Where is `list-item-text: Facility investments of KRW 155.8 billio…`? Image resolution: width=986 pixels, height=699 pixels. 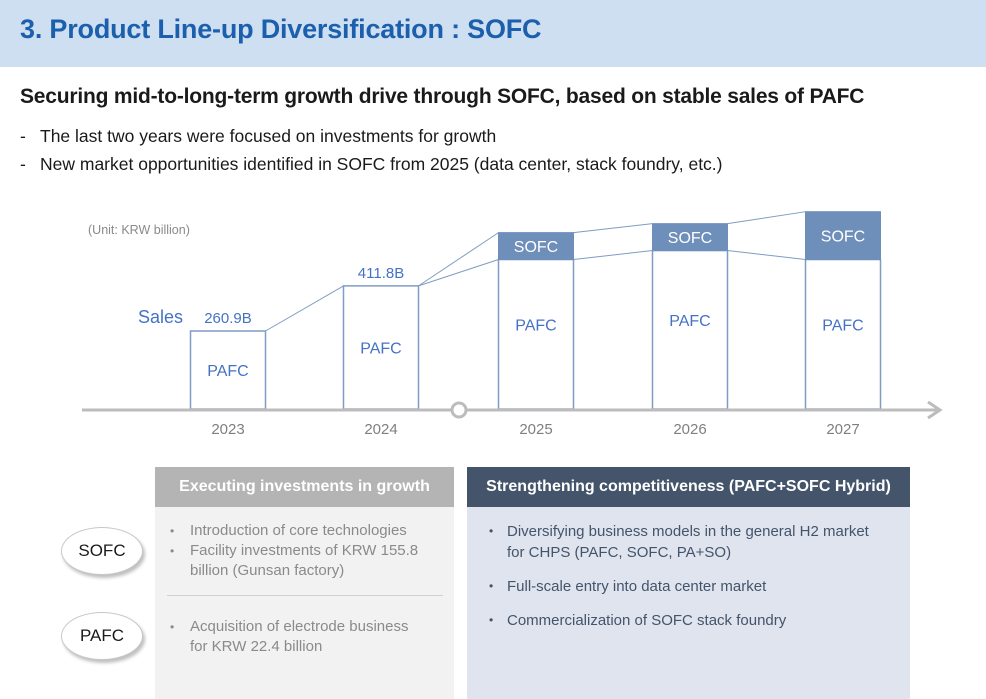 list-item-text: Facility investments of KRW 155.8 billio… is located at coordinates (304, 560).